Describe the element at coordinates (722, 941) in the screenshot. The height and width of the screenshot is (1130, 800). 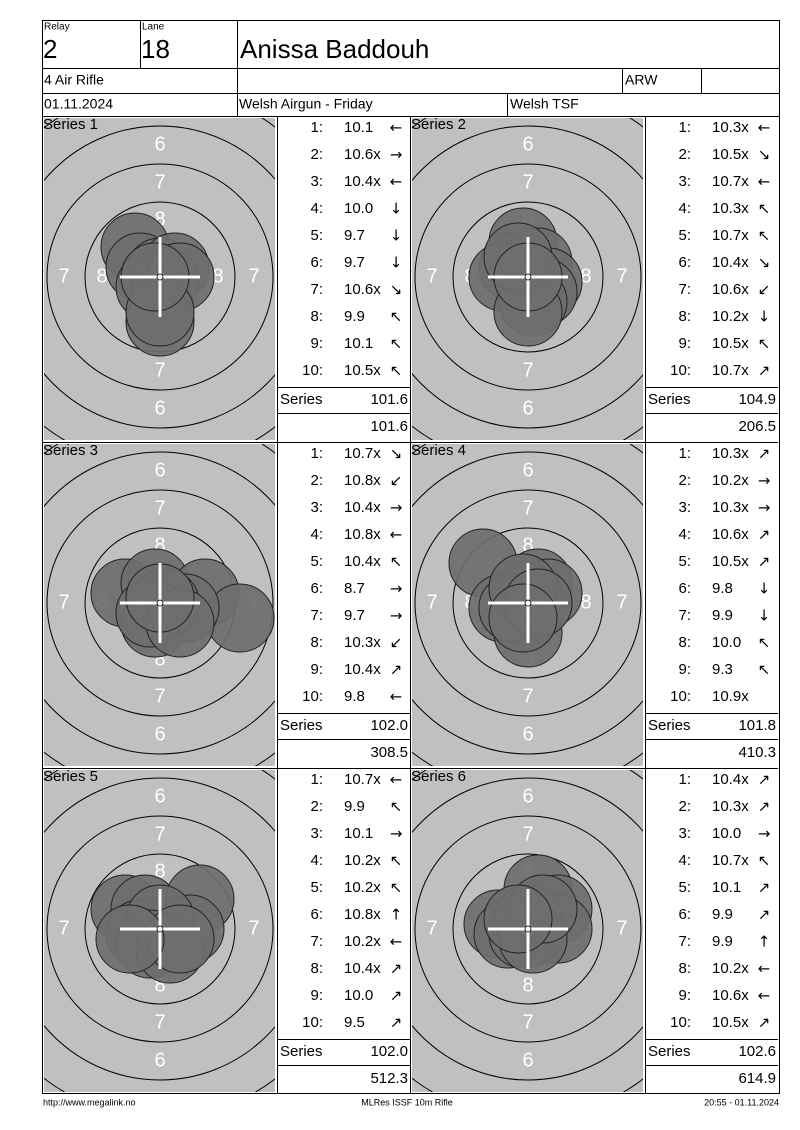
I see `shot-score: 9.9` at that location.